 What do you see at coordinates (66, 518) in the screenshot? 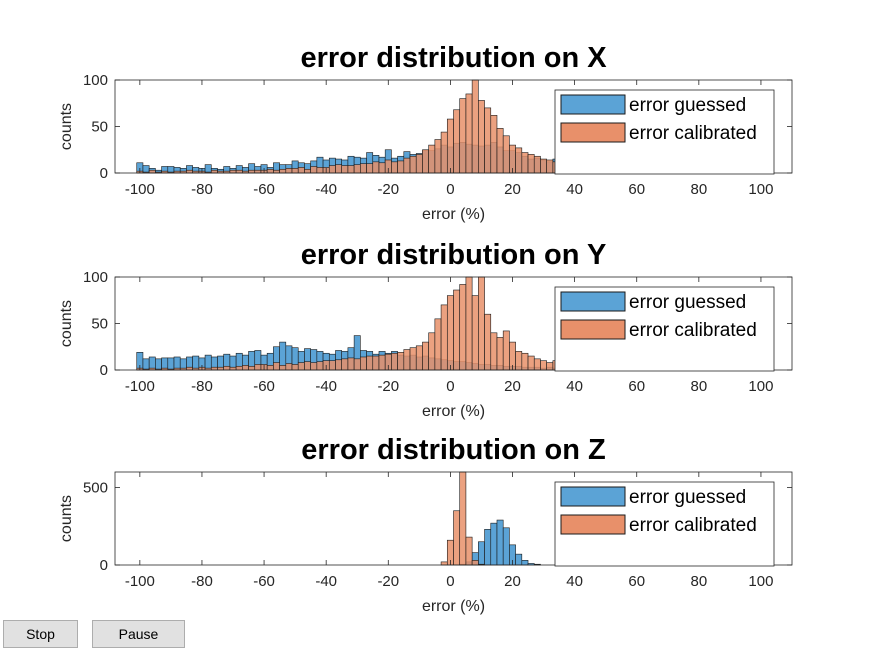
I see `y-axis-label: counts` at bounding box center [66, 518].